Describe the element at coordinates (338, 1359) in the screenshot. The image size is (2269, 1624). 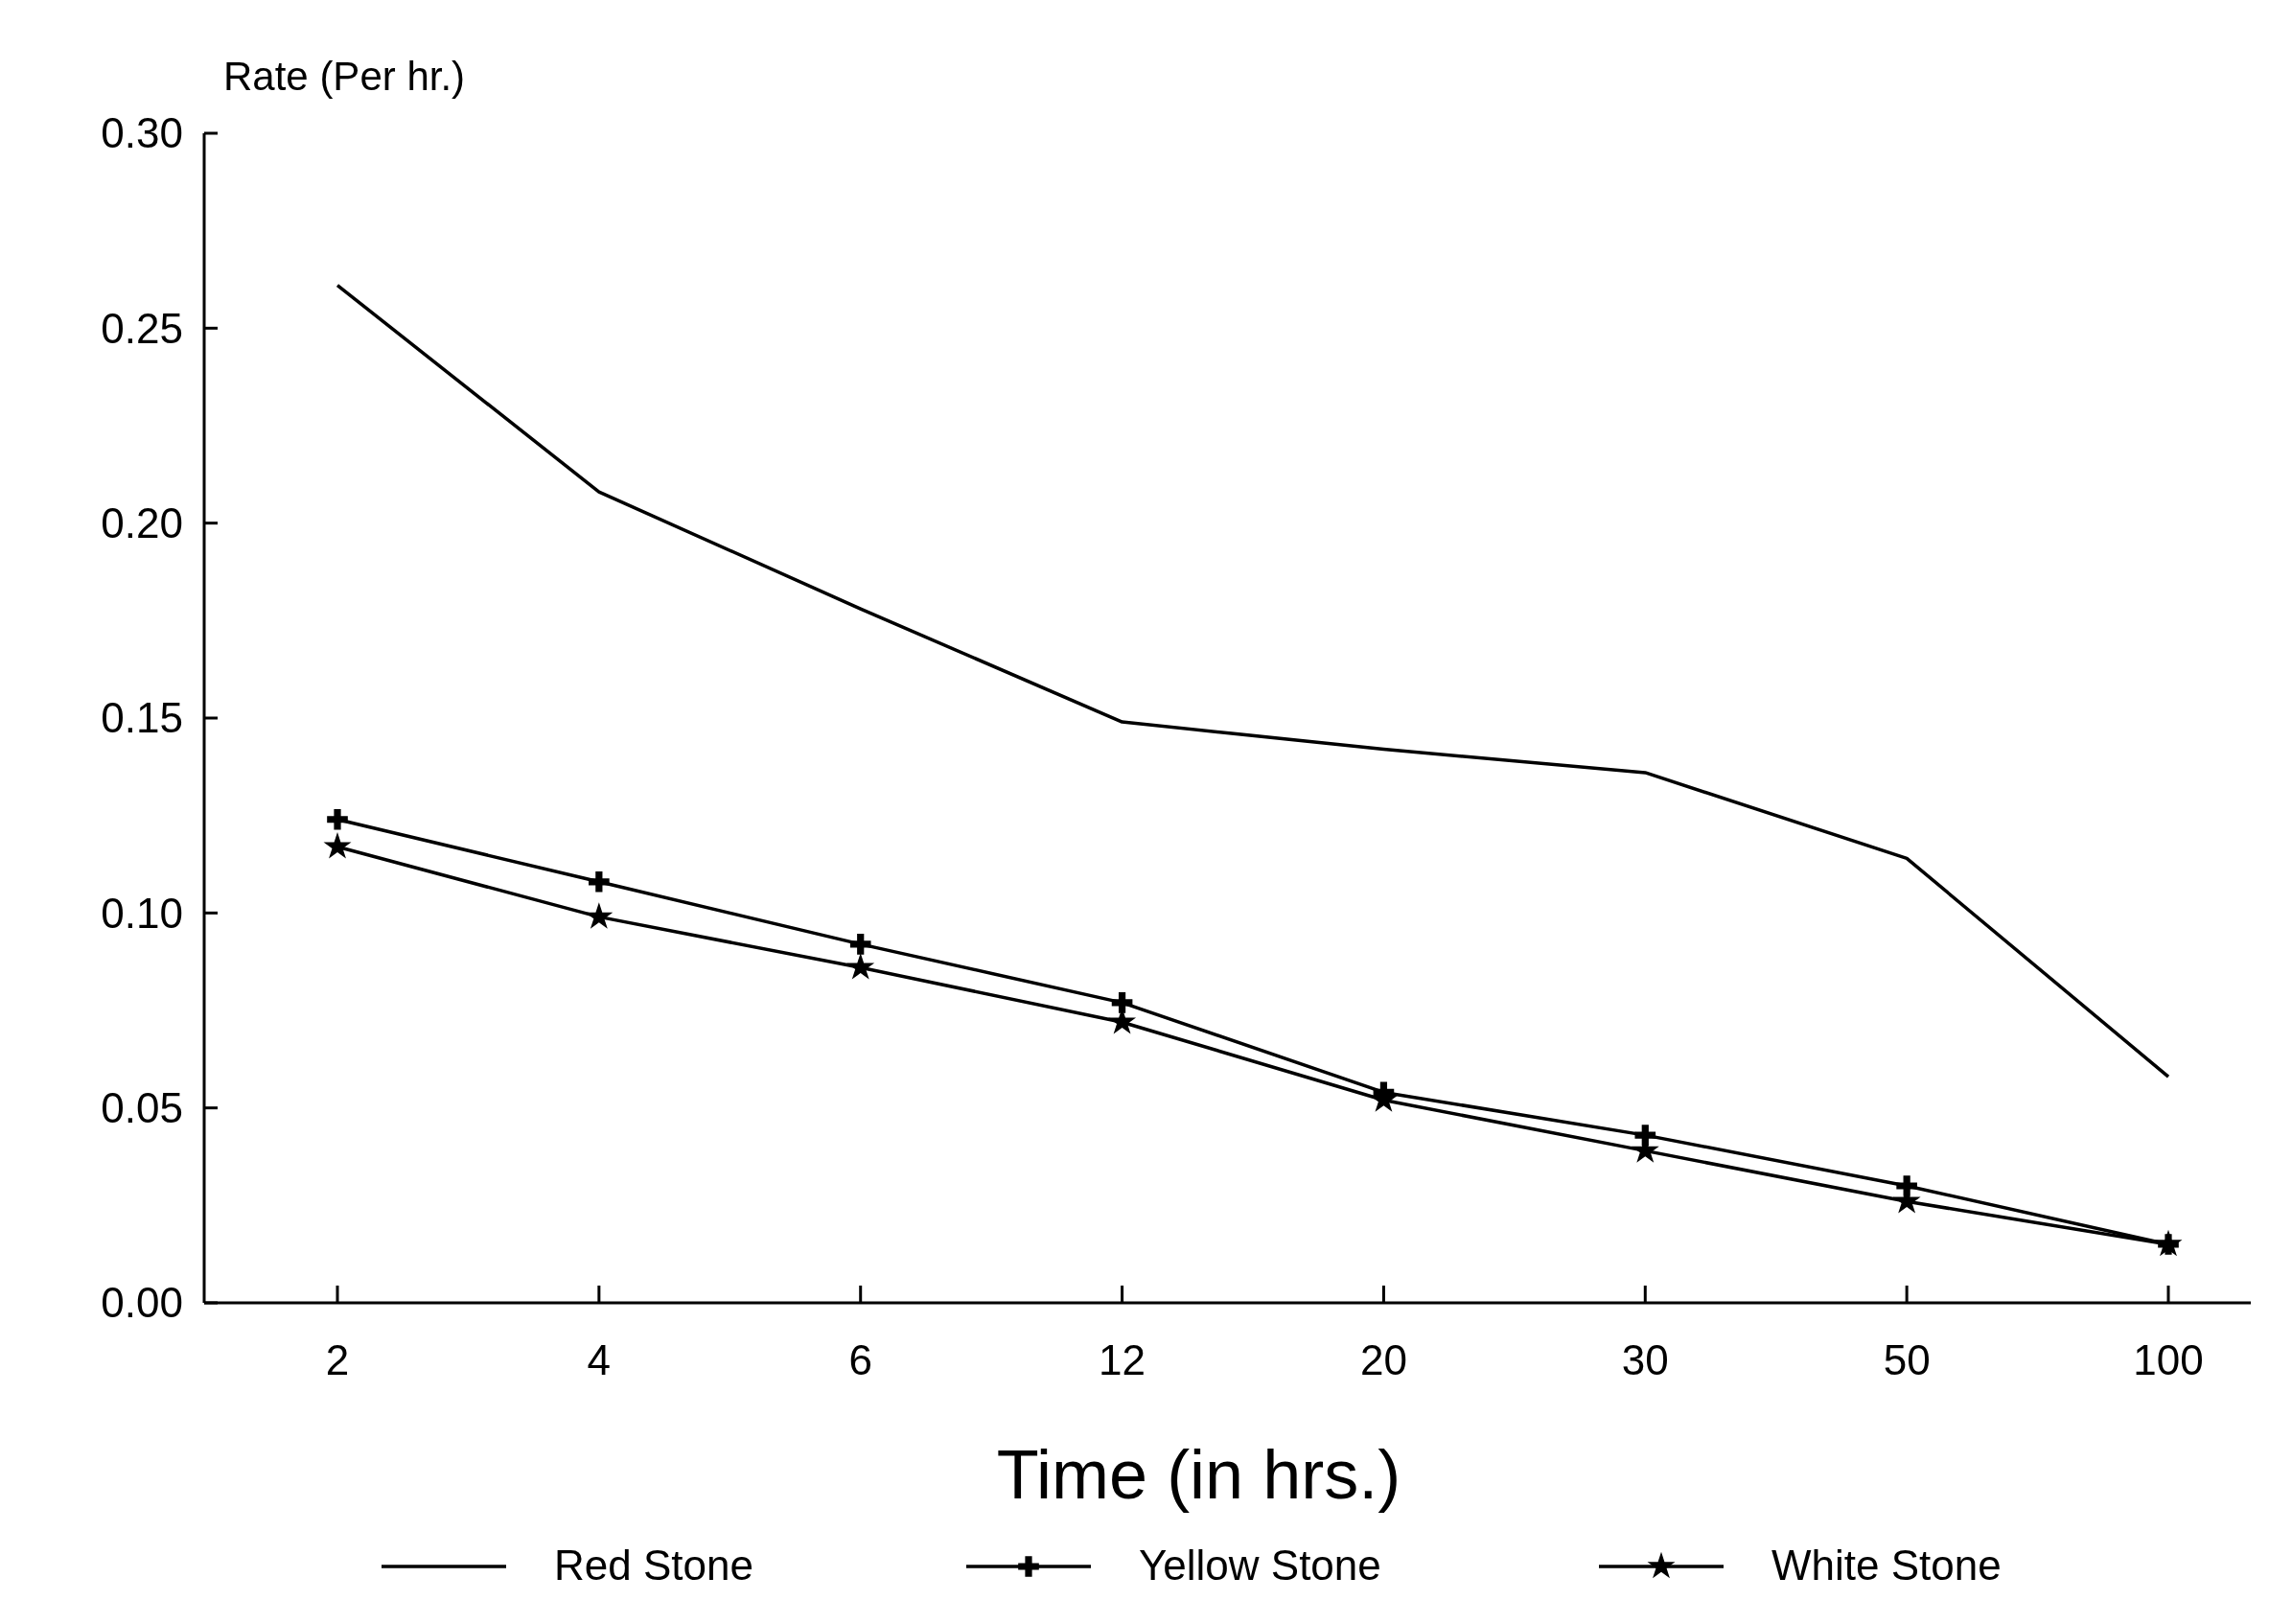
I see `x-tick-label: 2` at that location.